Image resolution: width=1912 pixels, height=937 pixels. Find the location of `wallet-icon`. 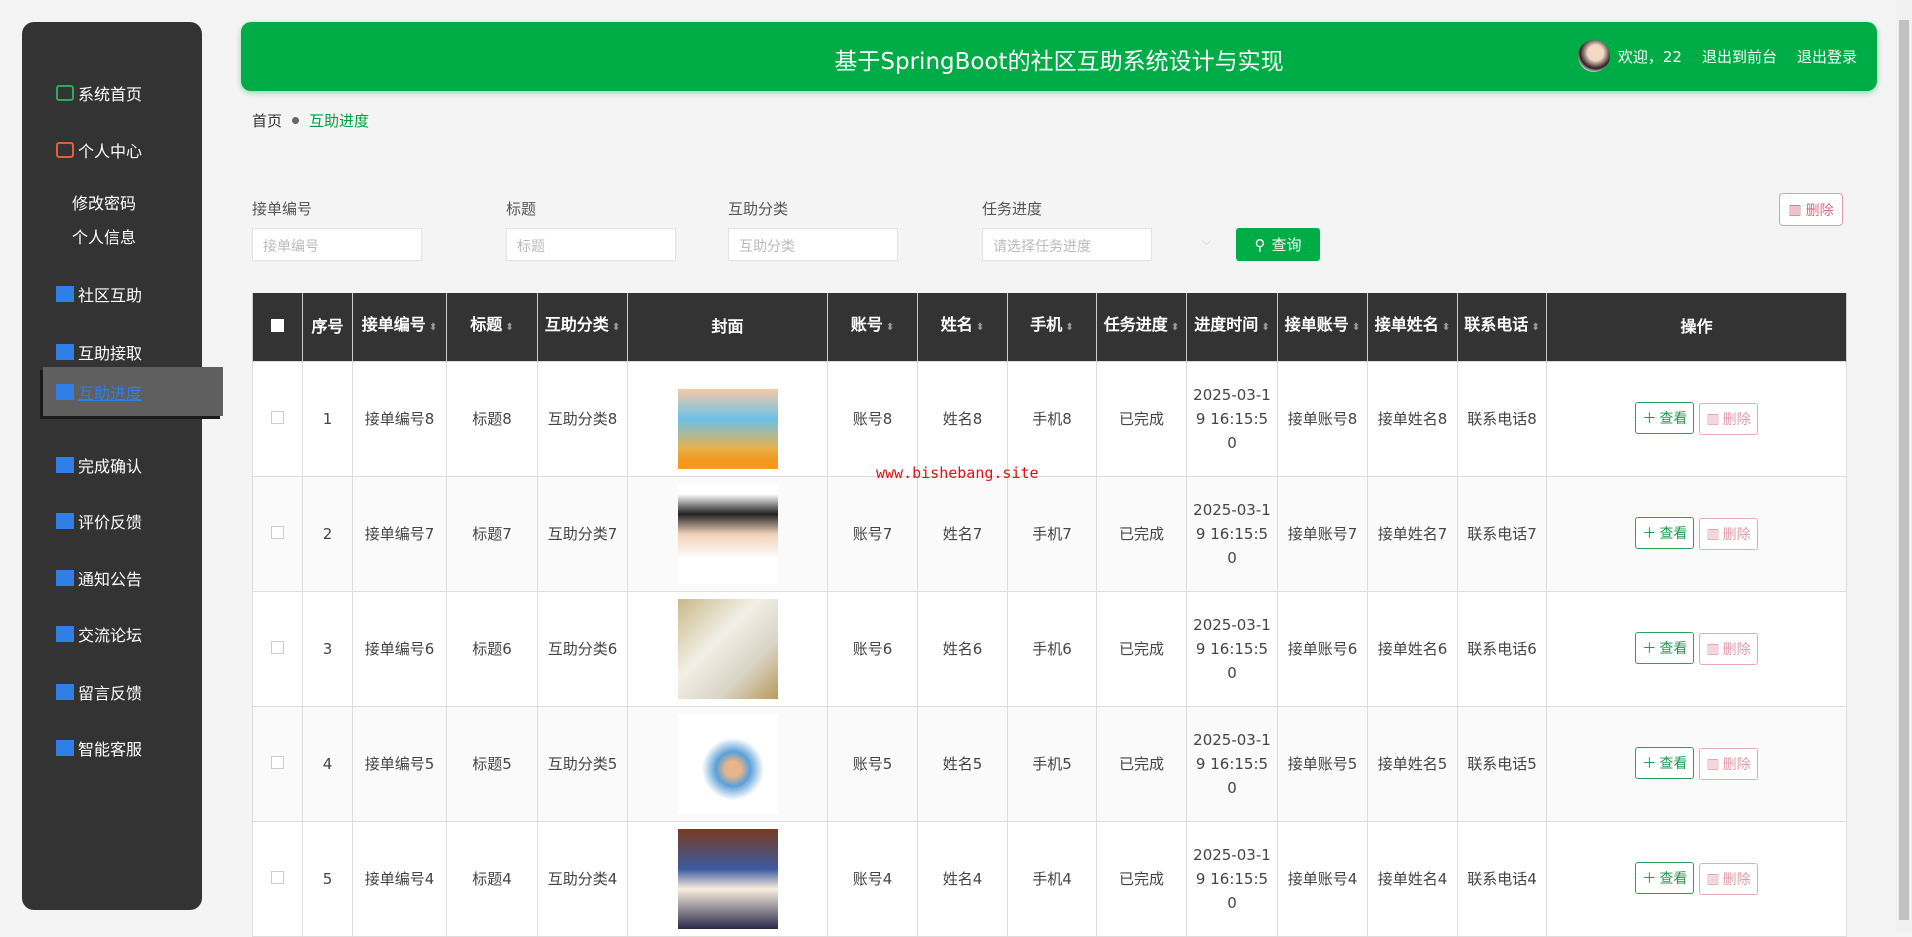

wallet-icon is located at coordinates (65, 150).